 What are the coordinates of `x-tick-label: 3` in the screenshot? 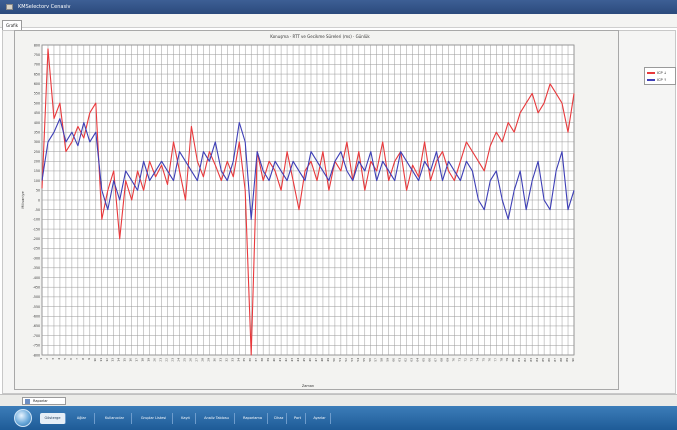 It's located at (53, 359).